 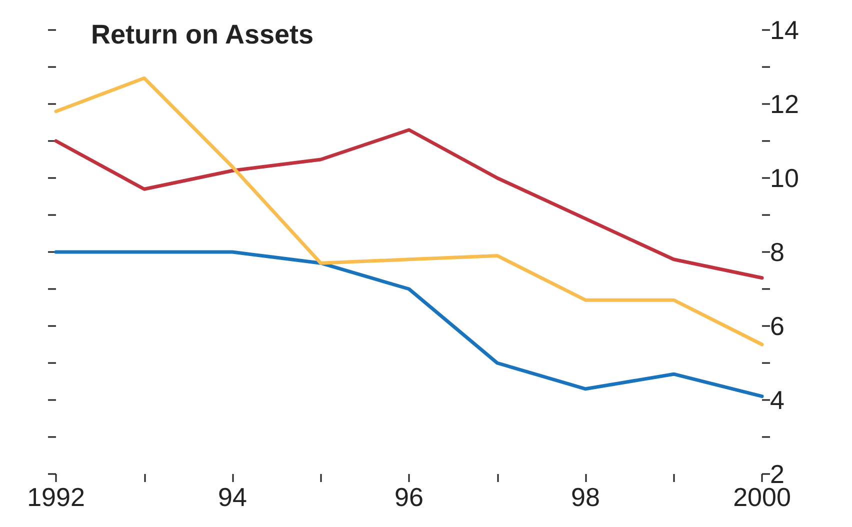 What do you see at coordinates (409, 497) in the screenshot?
I see `x-tick-label: 96` at bounding box center [409, 497].